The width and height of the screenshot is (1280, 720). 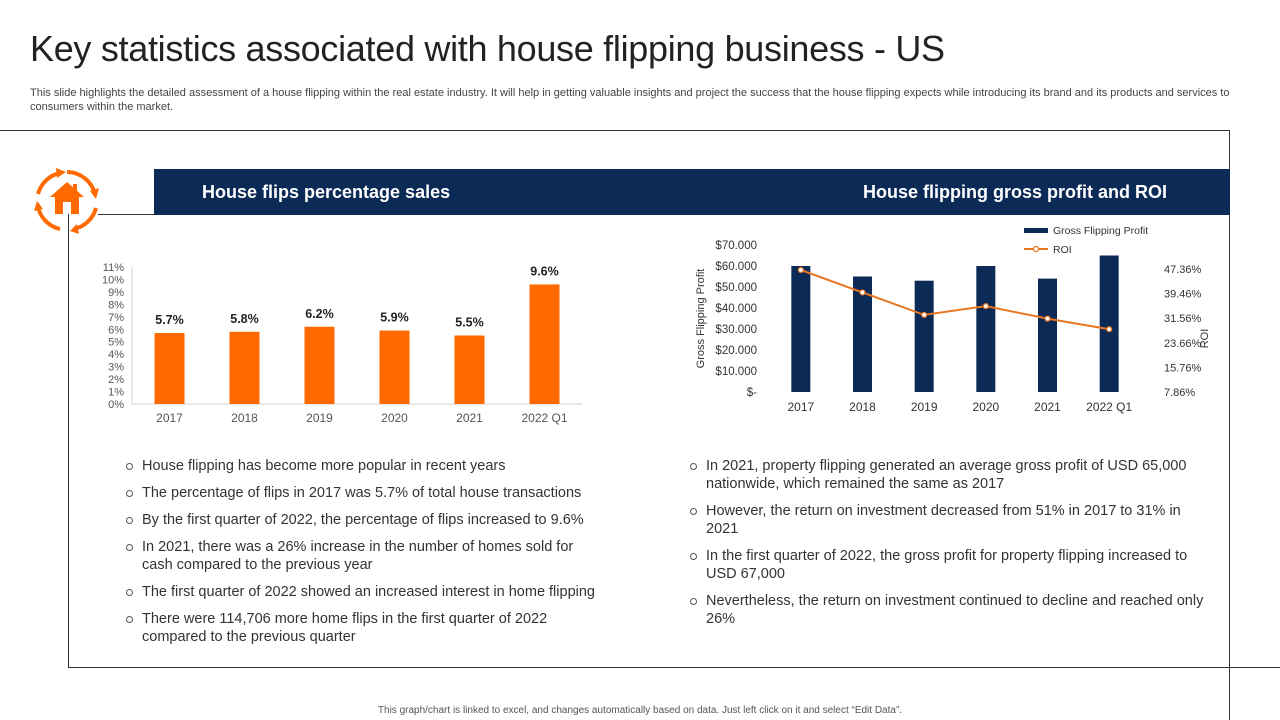 I want to click on frame-top-line, so click(x=615, y=130).